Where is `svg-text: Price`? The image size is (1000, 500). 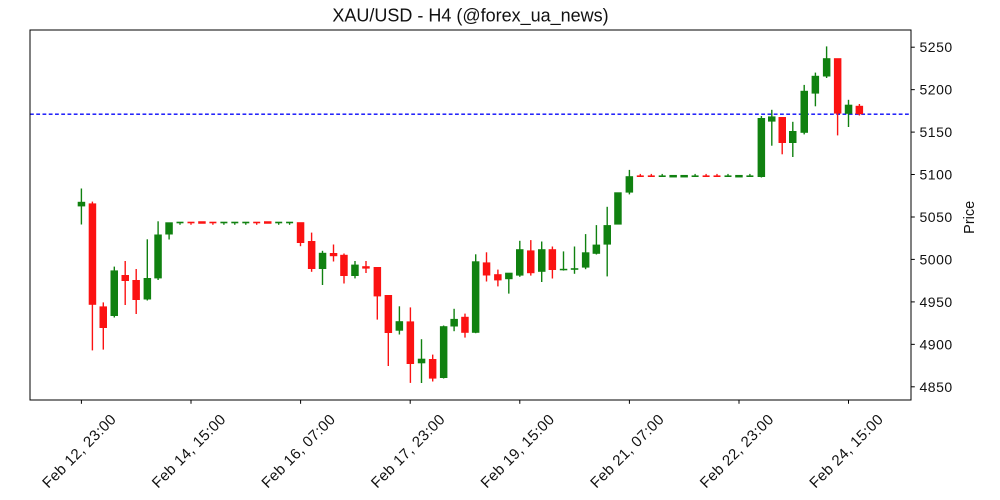 svg-text: Price is located at coordinates (970, 217).